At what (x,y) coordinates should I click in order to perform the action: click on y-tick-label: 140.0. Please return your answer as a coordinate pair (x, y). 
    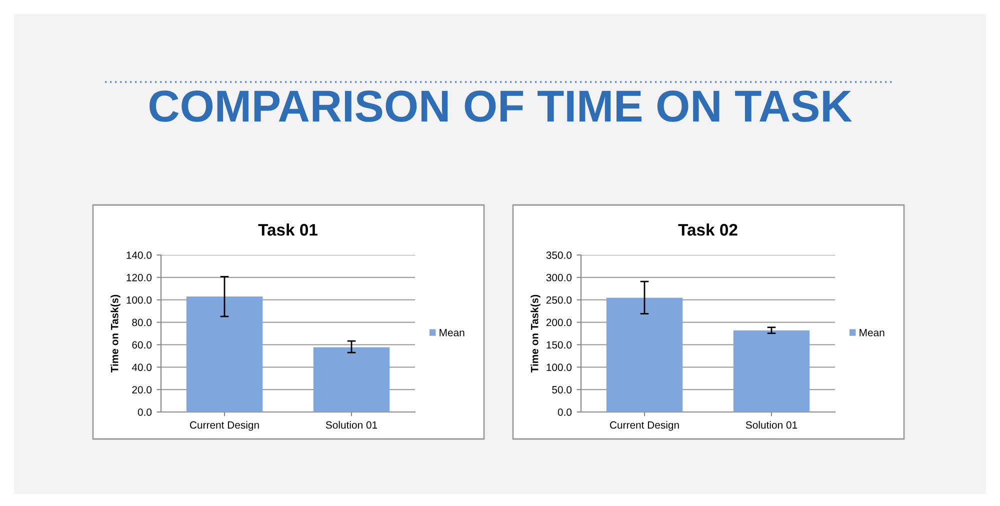
    Looking at the image, I should click on (139, 255).